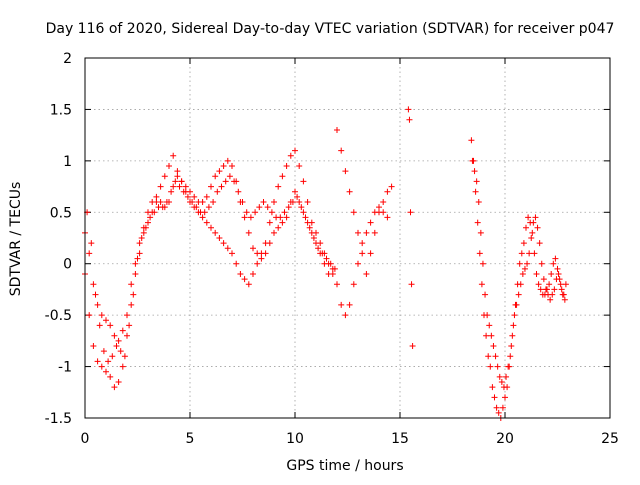 Image resolution: width=640 pixels, height=485 pixels. I want to click on y-tick-label: 1, so click(67, 162).